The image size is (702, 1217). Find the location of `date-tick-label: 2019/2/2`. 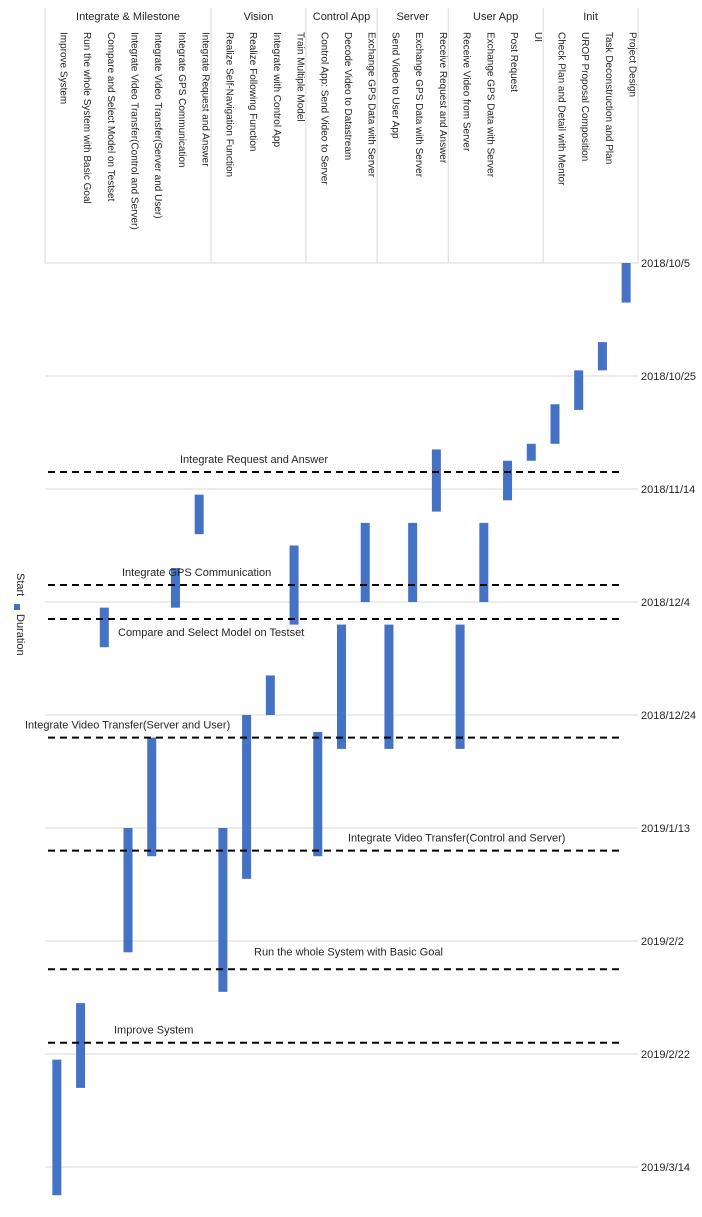

date-tick-label: 2019/2/2 is located at coordinates (662, 942).